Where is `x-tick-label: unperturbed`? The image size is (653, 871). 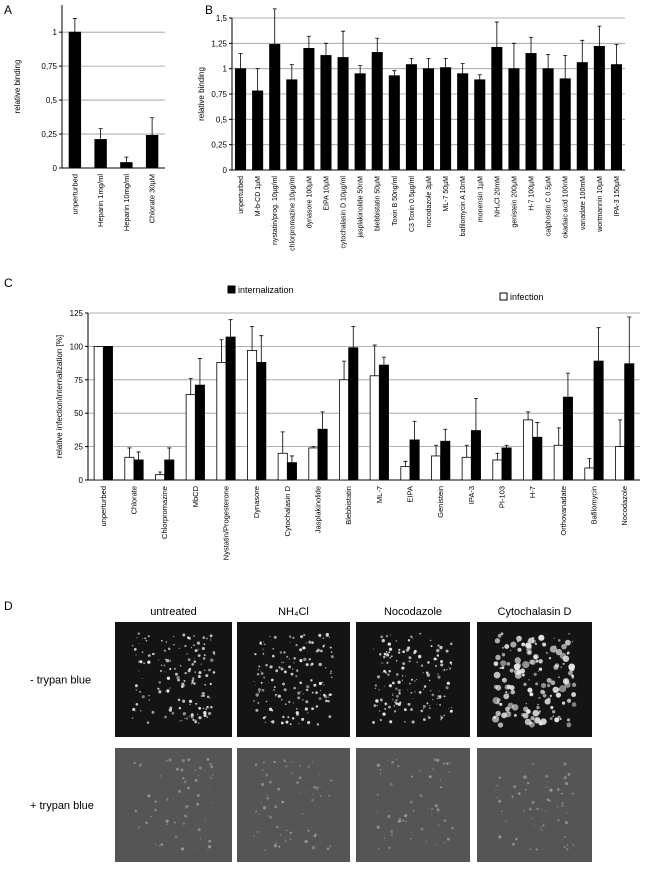
x-tick-label: unperturbed is located at coordinates (103, 506).